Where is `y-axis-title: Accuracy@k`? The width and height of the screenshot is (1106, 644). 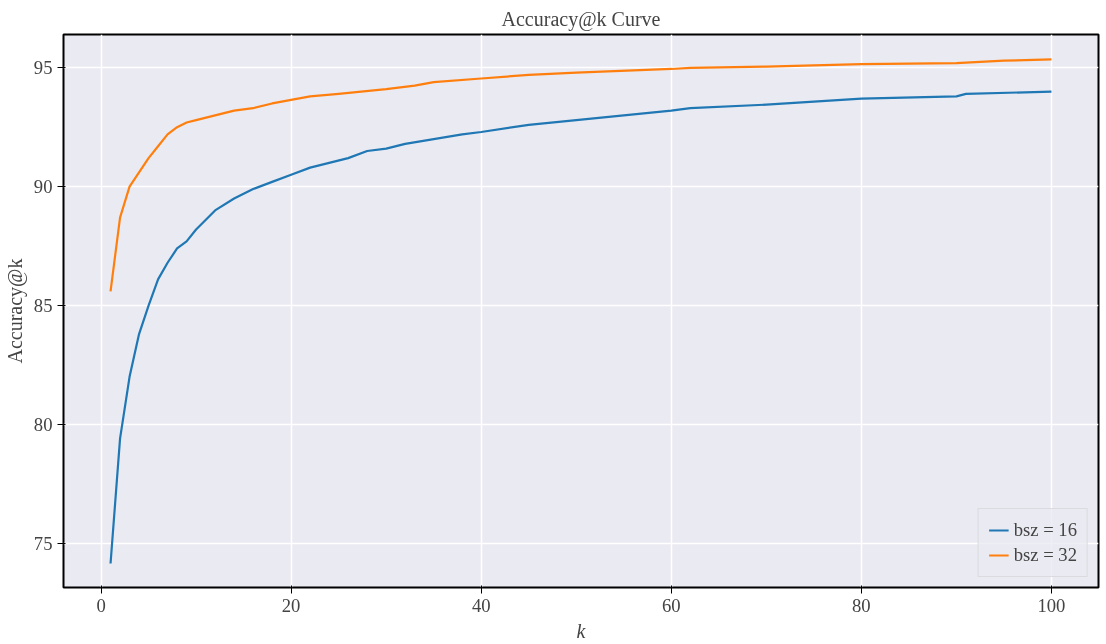 y-axis-title: Accuracy@k is located at coordinates (15, 311).